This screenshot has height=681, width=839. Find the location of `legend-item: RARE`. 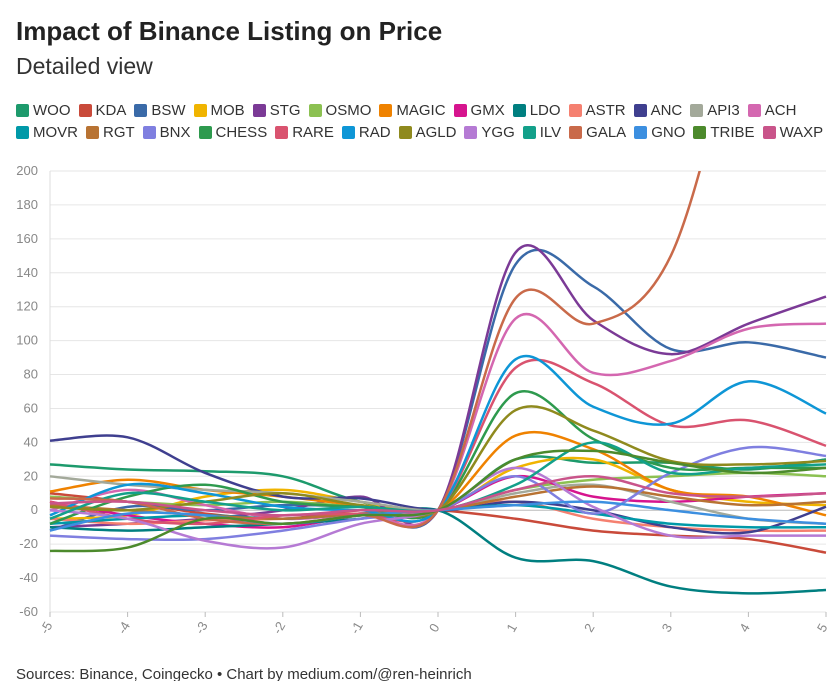

legend-item: RARE is located at coordinates (304, 132).